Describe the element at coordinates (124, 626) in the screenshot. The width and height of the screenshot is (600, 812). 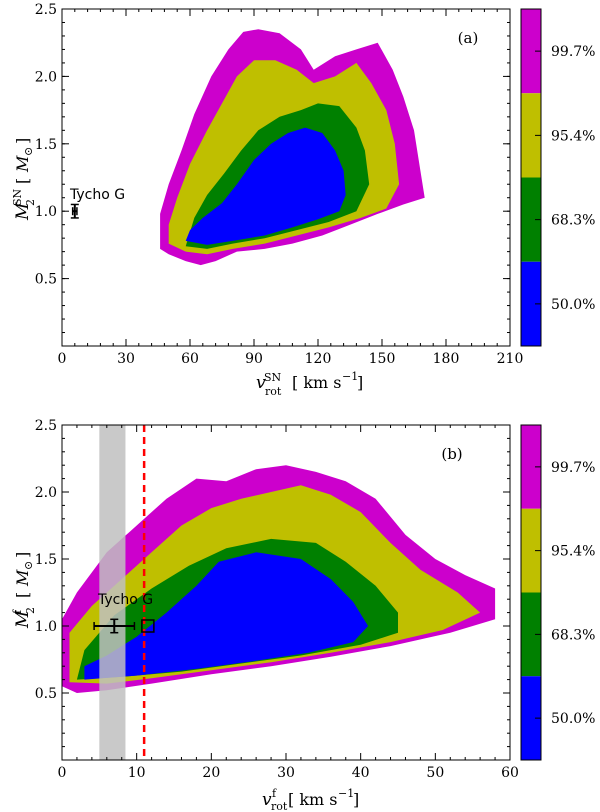
I see `panel-b-marker` at that location.